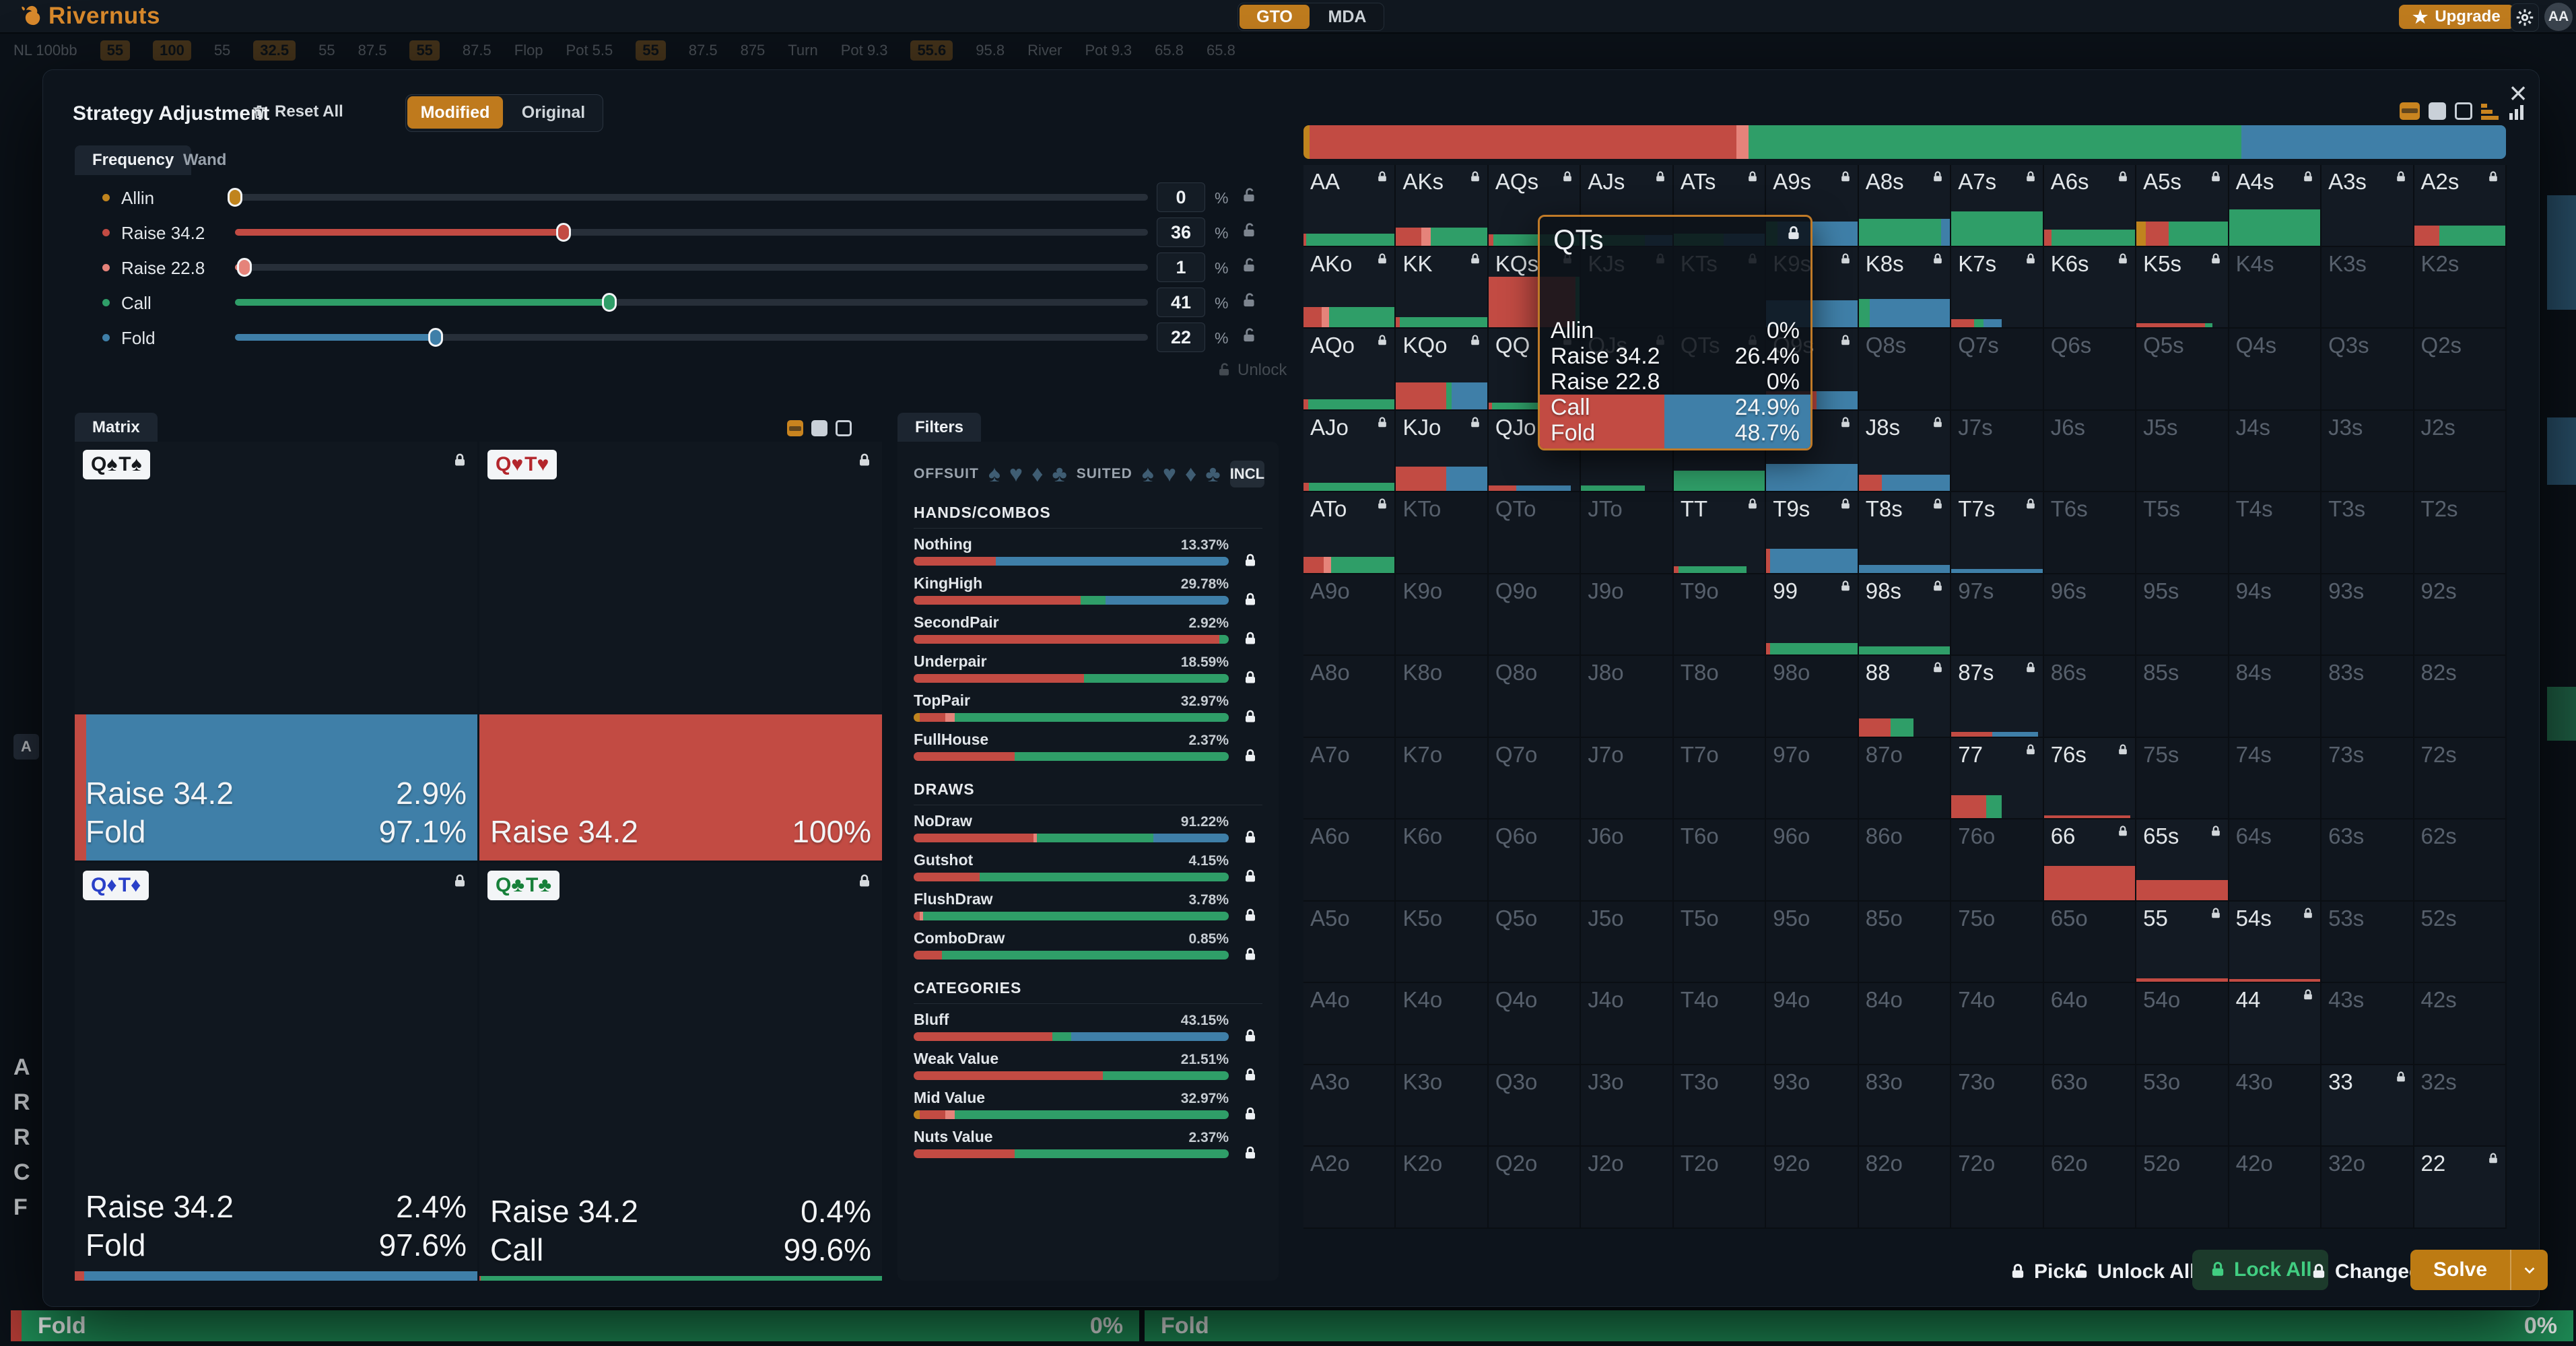 The height and width of the screenshot is (1346, 2576). I want to click on spade-icon: ♠, so click(1147, 474).